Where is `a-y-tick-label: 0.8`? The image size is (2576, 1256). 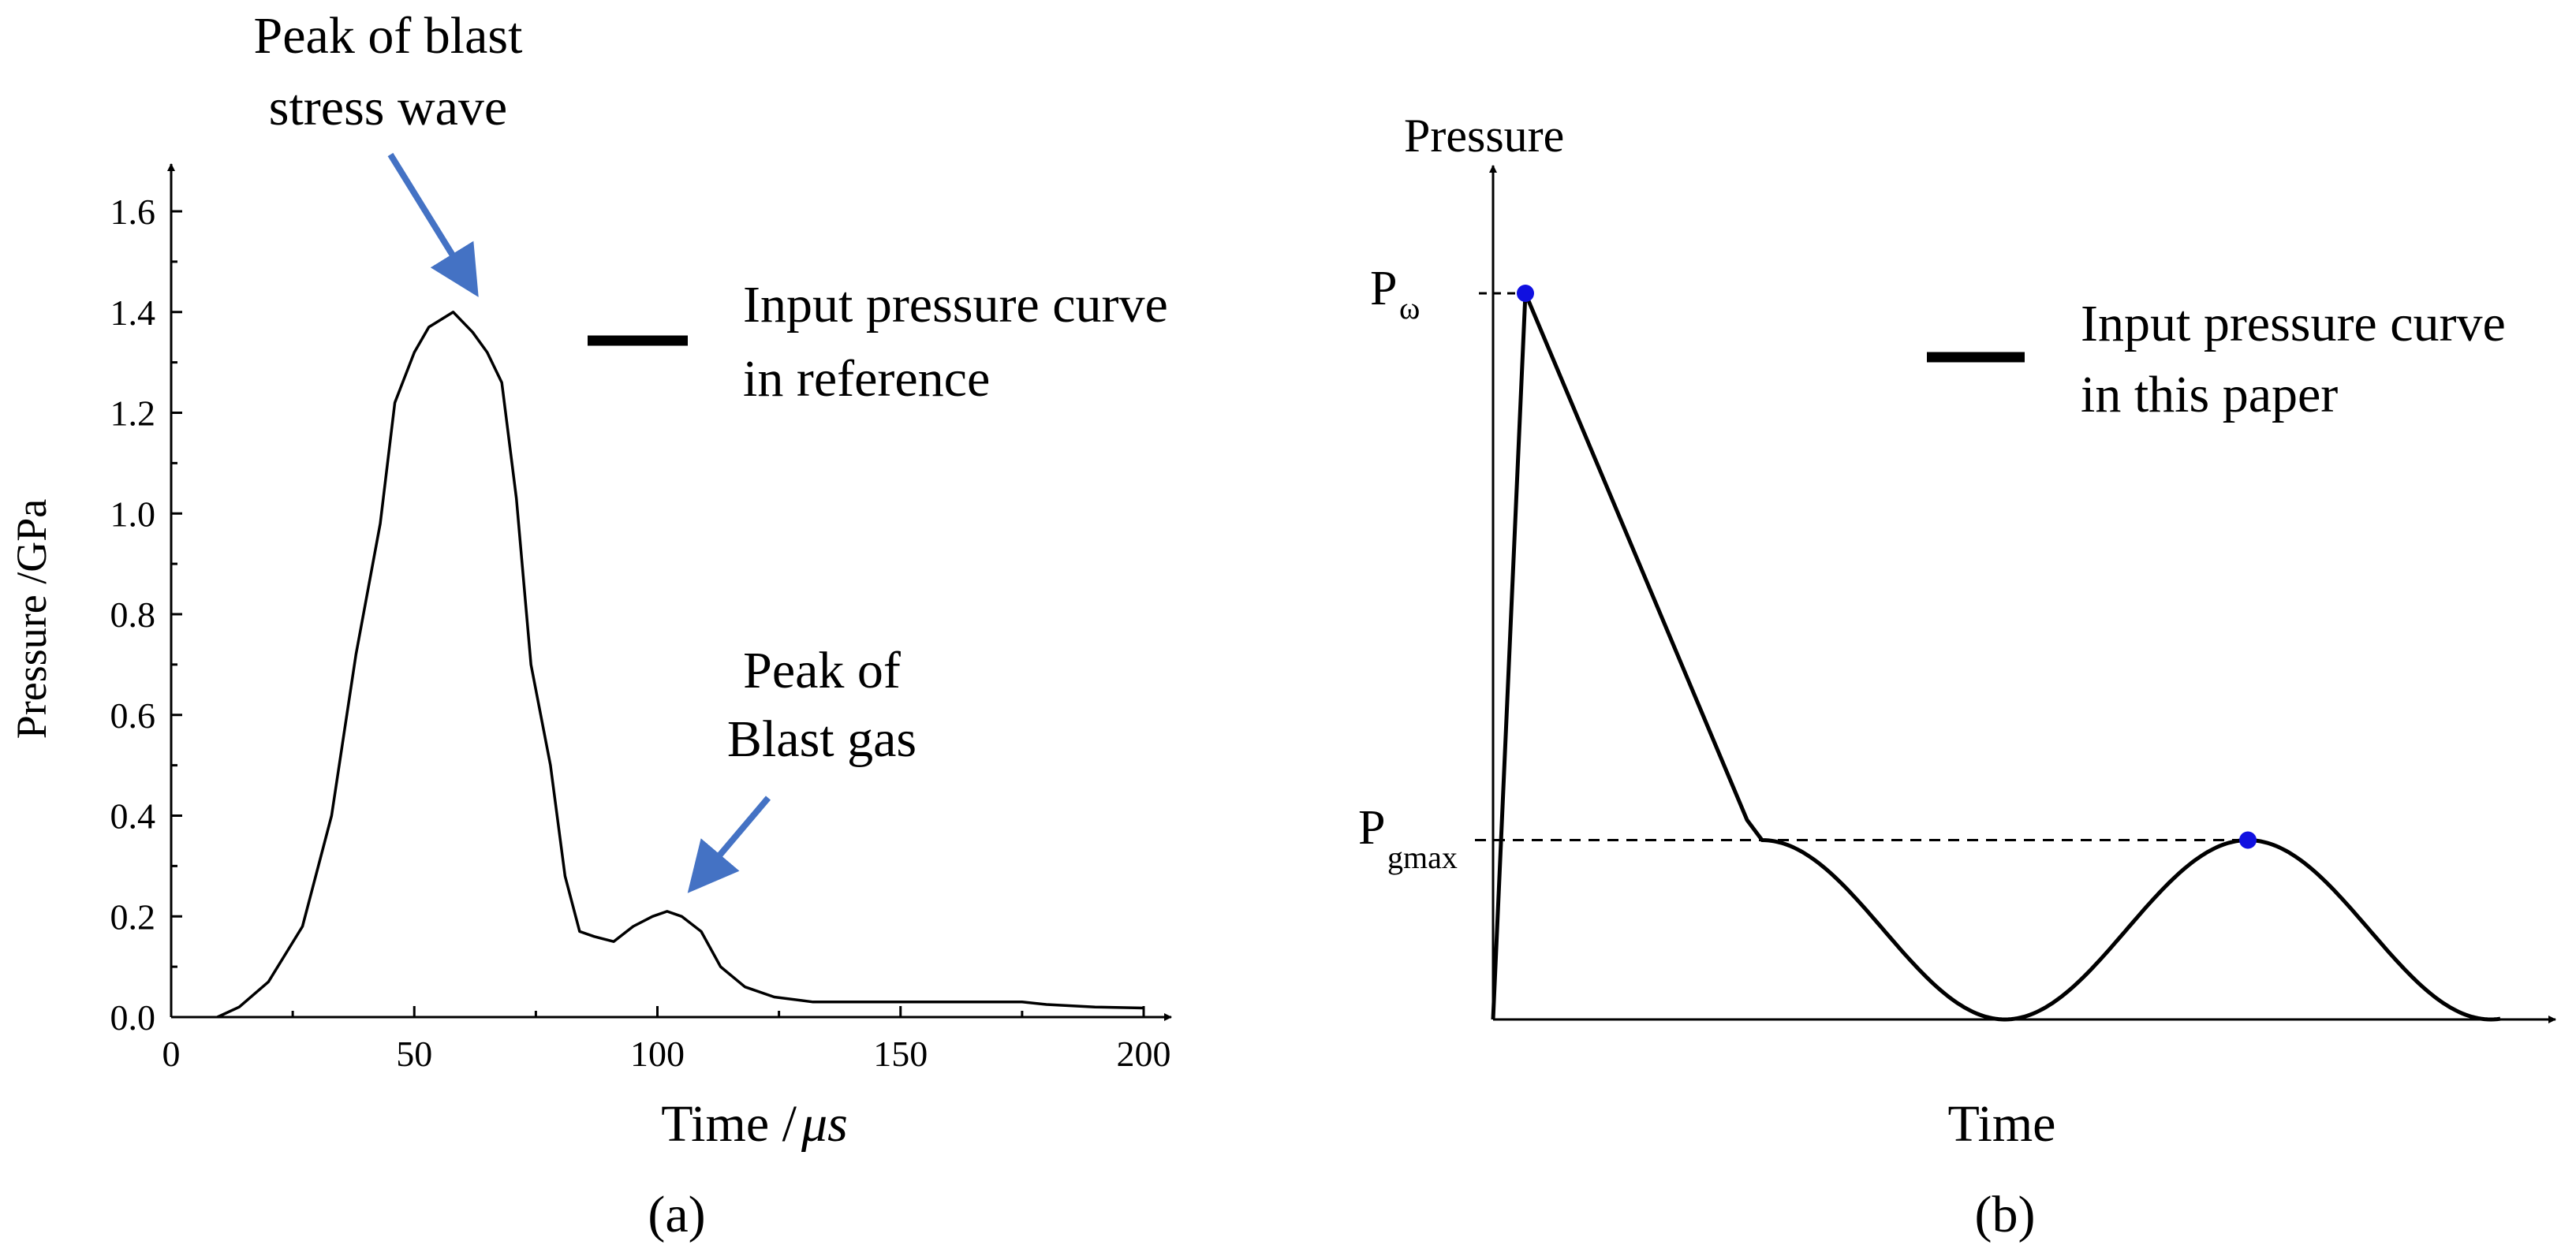 a-y-tick-label: 0.8 is located at coordinates (133, 614).